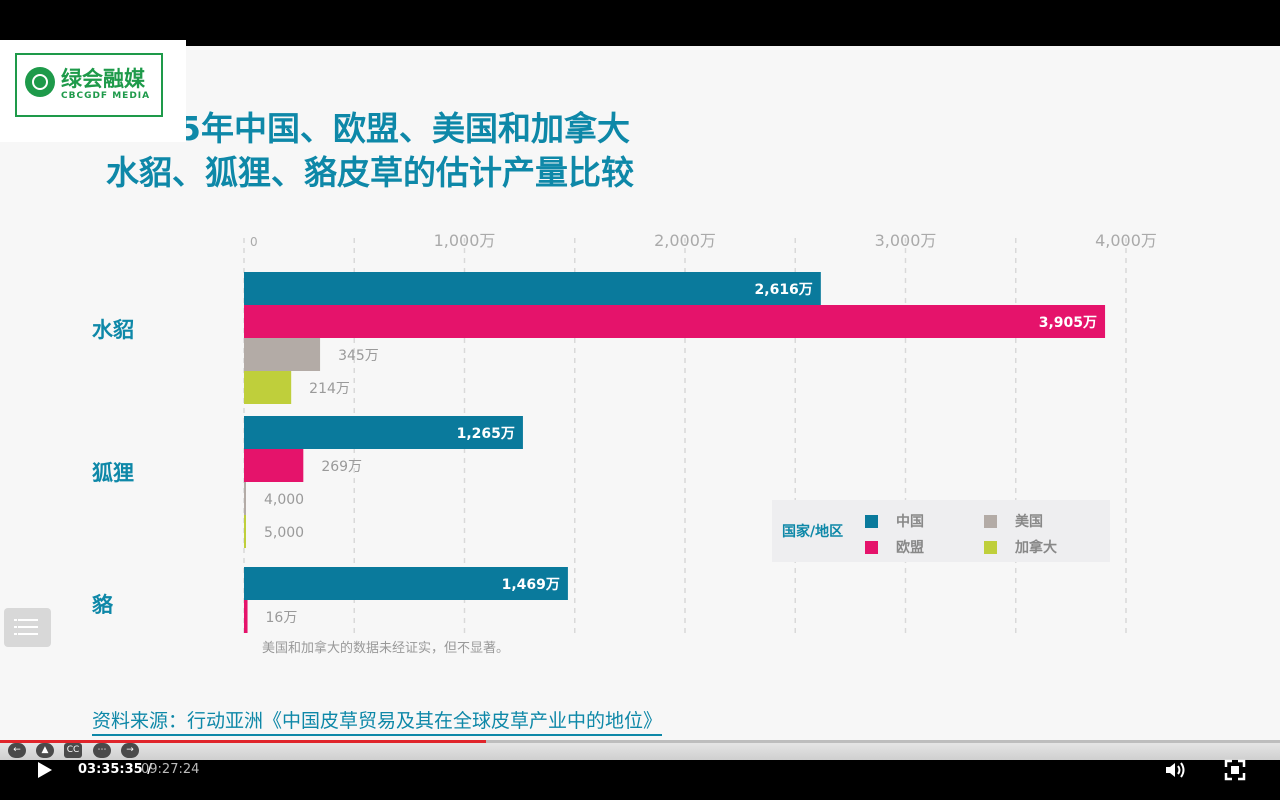 The width and height of the screenshot is (1280, 800). Describe the element at coordinates (1013, 521) in the screenshot. I see `legend-item-usa: 美国` at that location.